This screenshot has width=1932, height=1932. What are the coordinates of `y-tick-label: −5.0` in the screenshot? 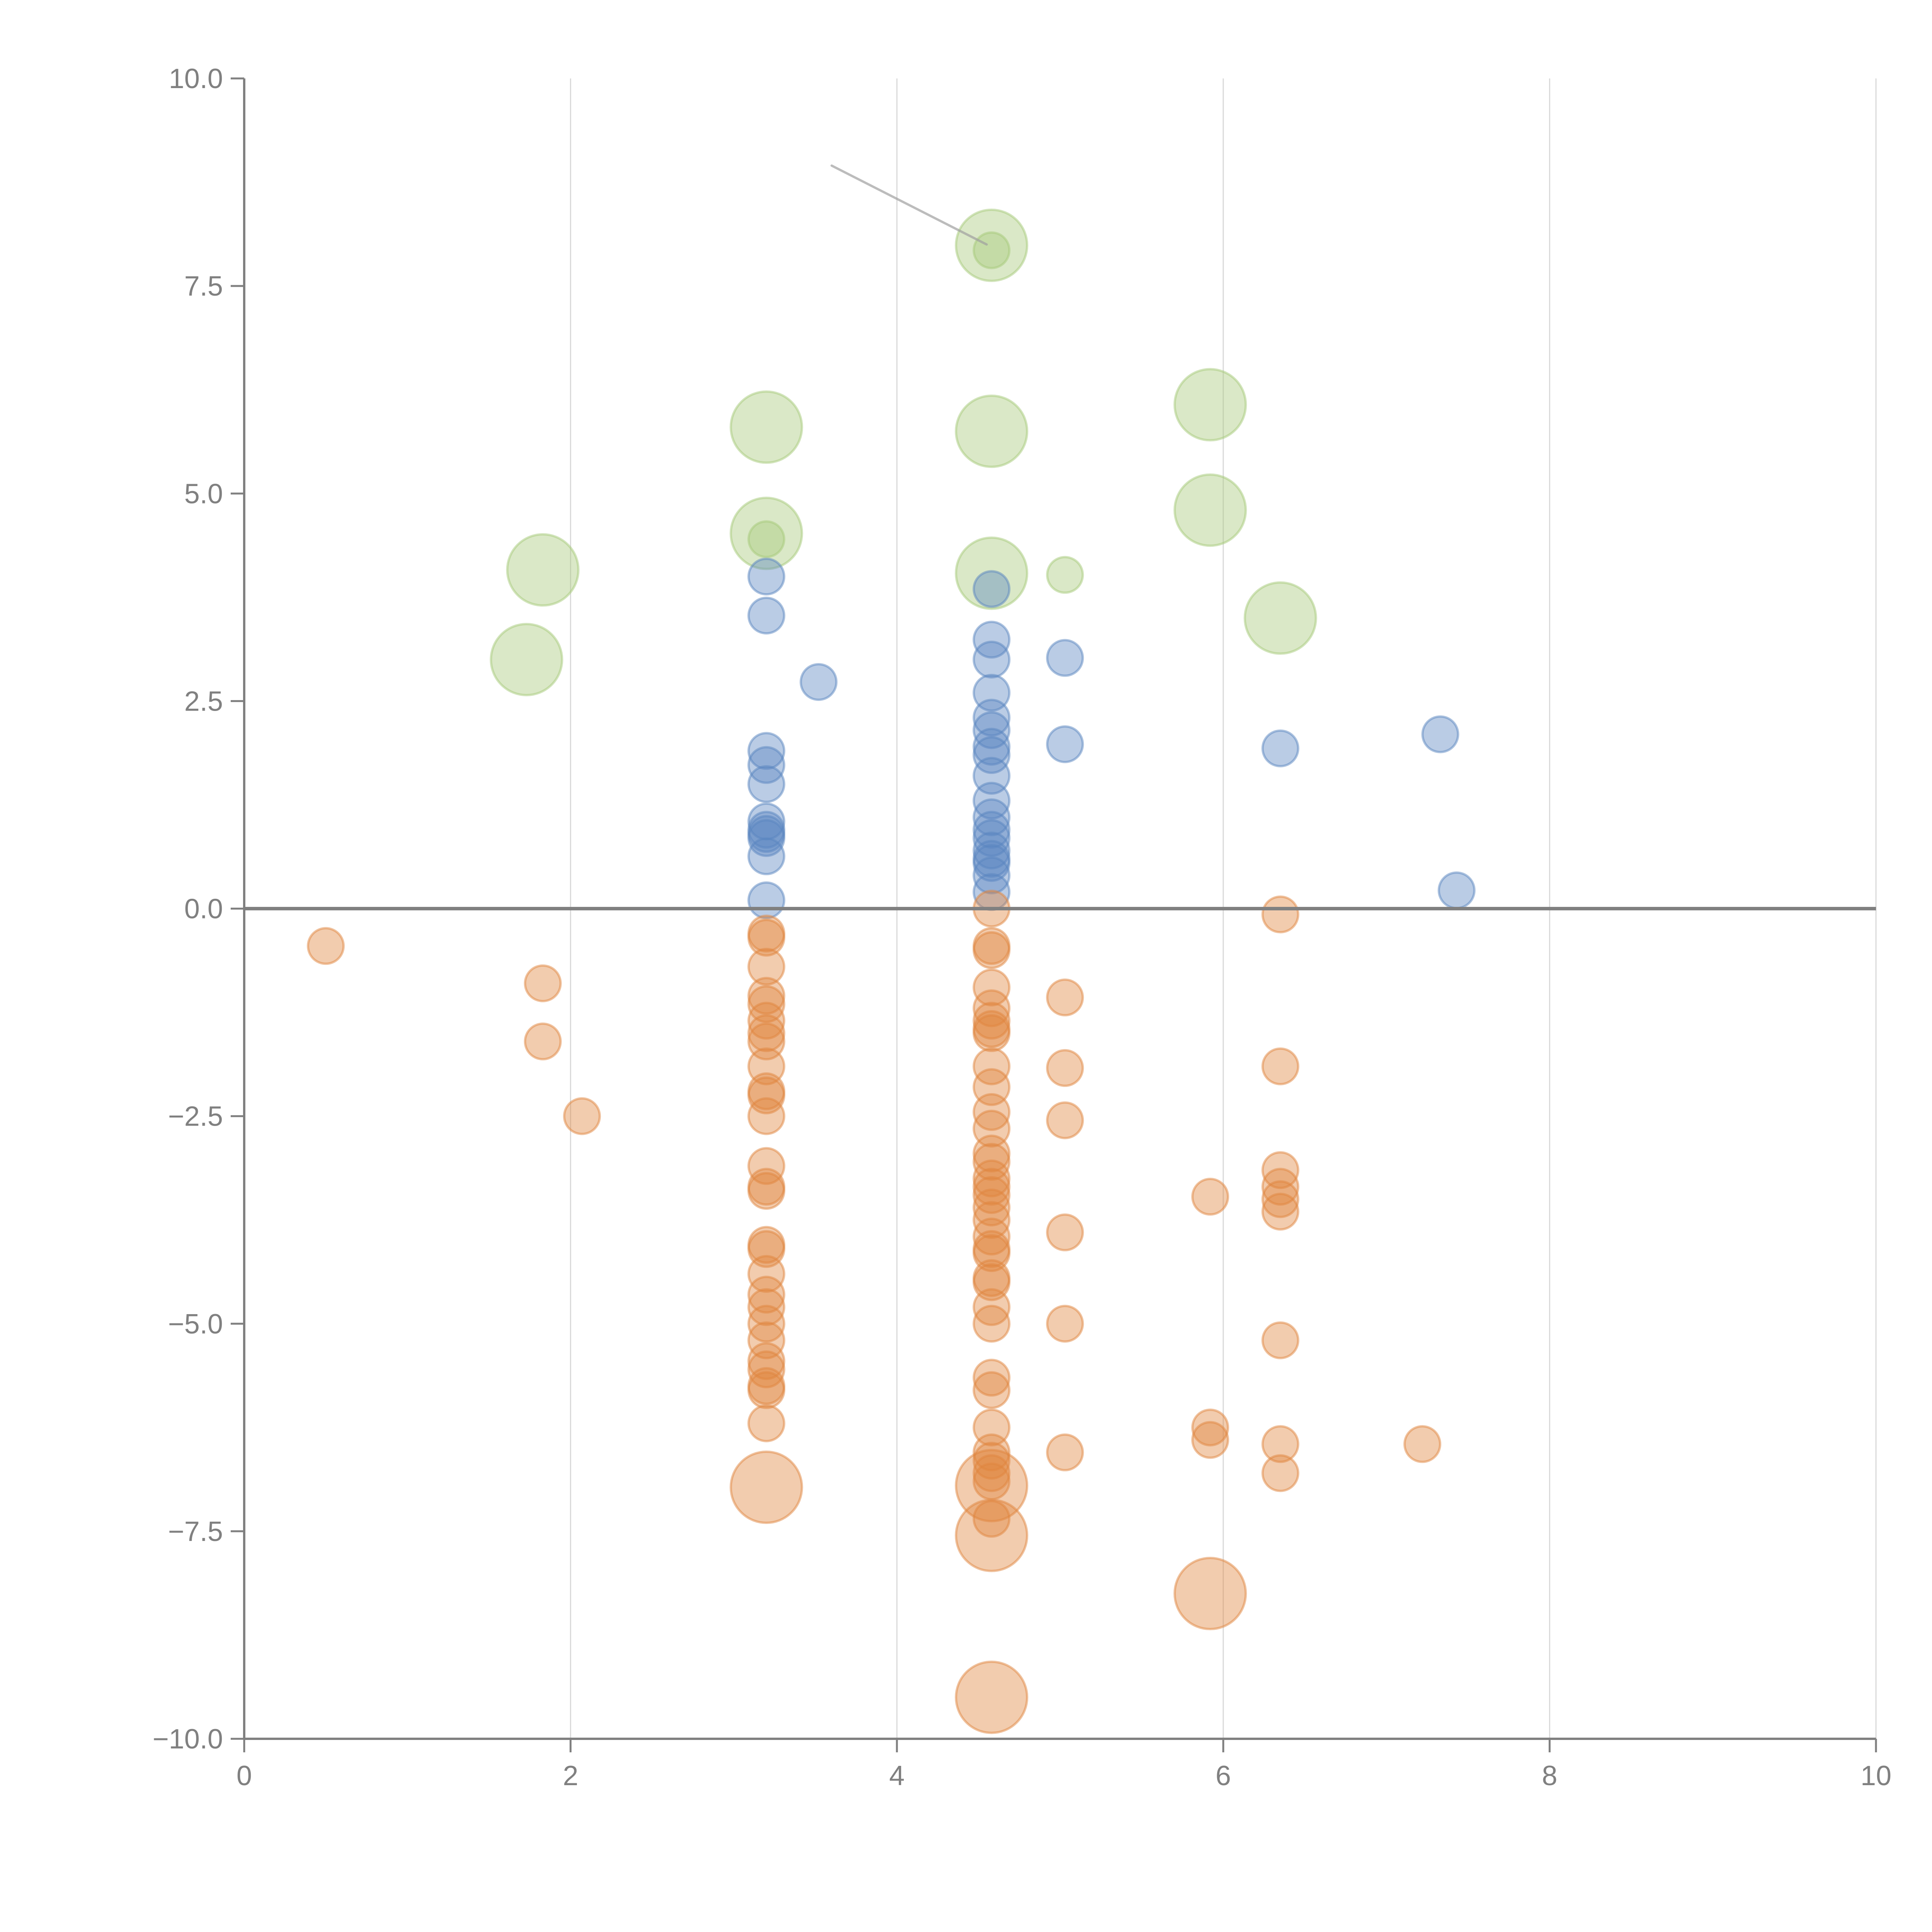 It's located at (196, 1325).